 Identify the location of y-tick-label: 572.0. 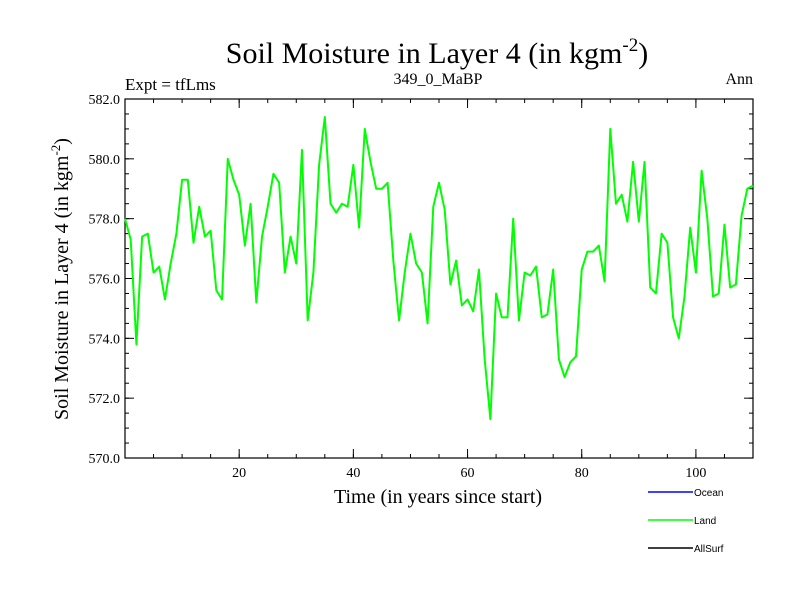
(105, 399).